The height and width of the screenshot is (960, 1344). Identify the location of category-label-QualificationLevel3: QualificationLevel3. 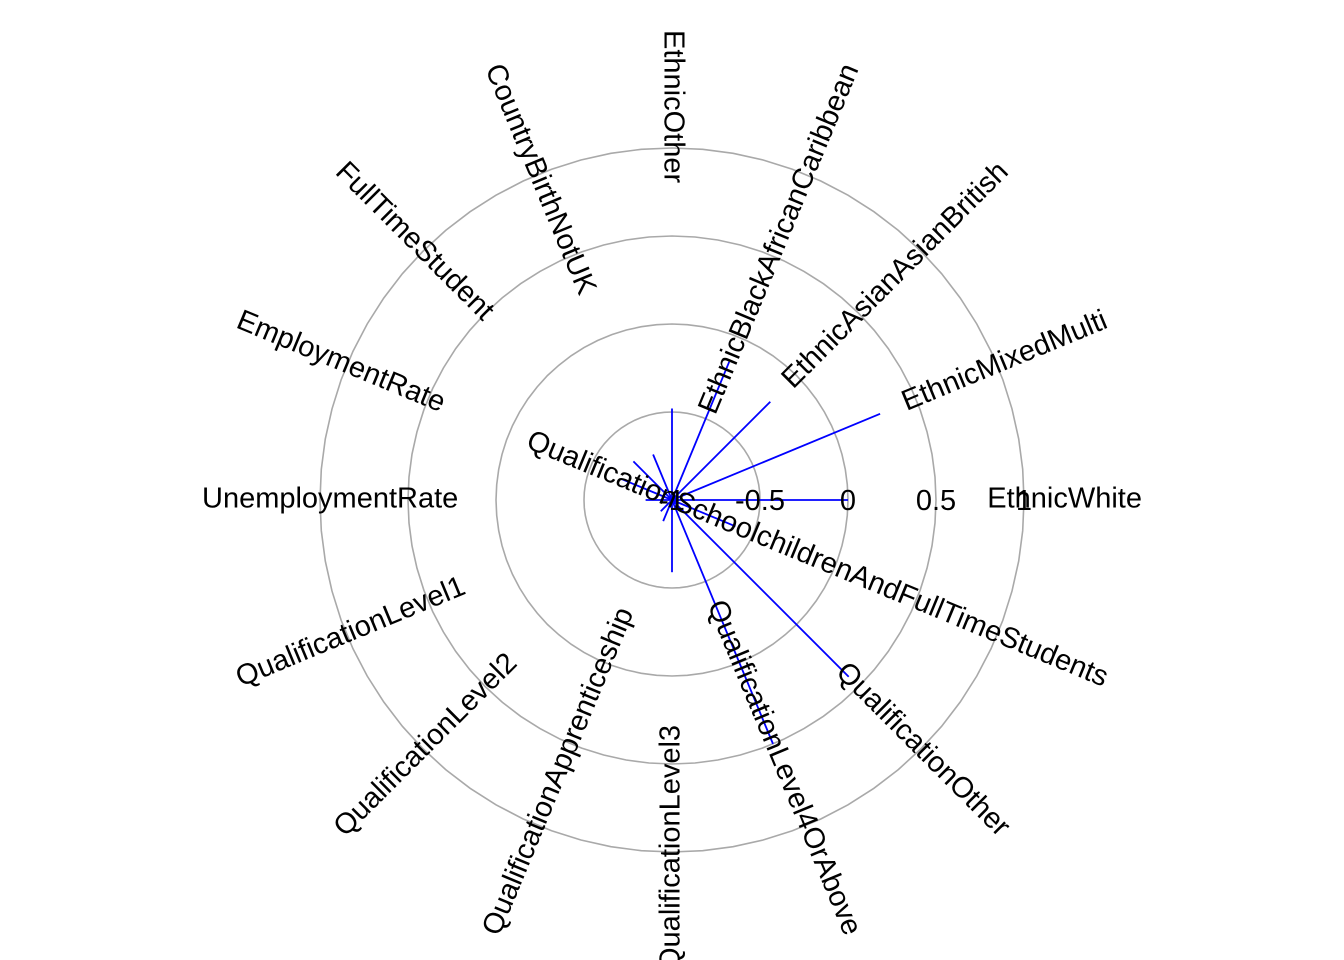
(671, 842).